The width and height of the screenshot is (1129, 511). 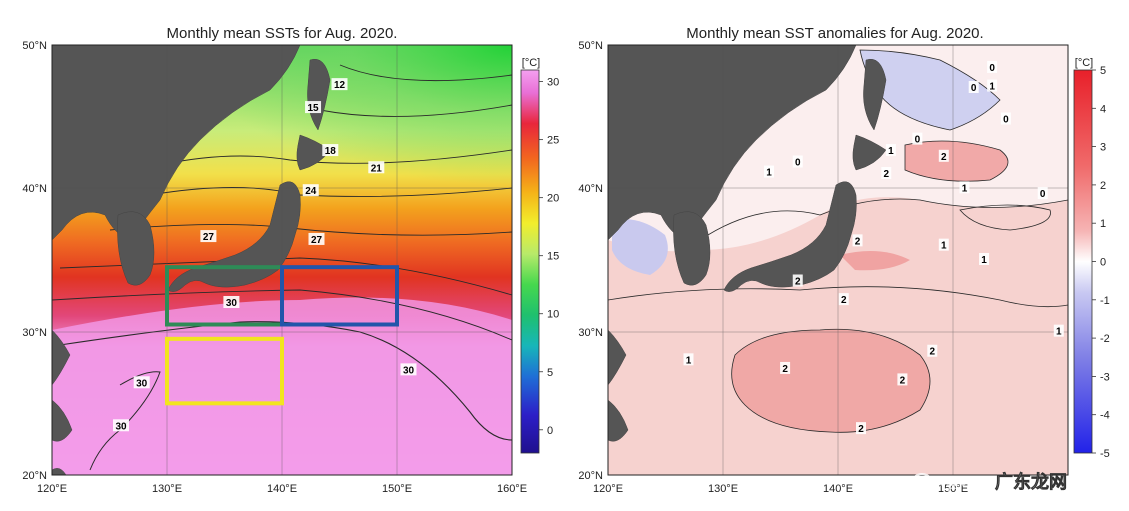 I want to click on sst-contour-label: 12, so click(x=339, y=84).